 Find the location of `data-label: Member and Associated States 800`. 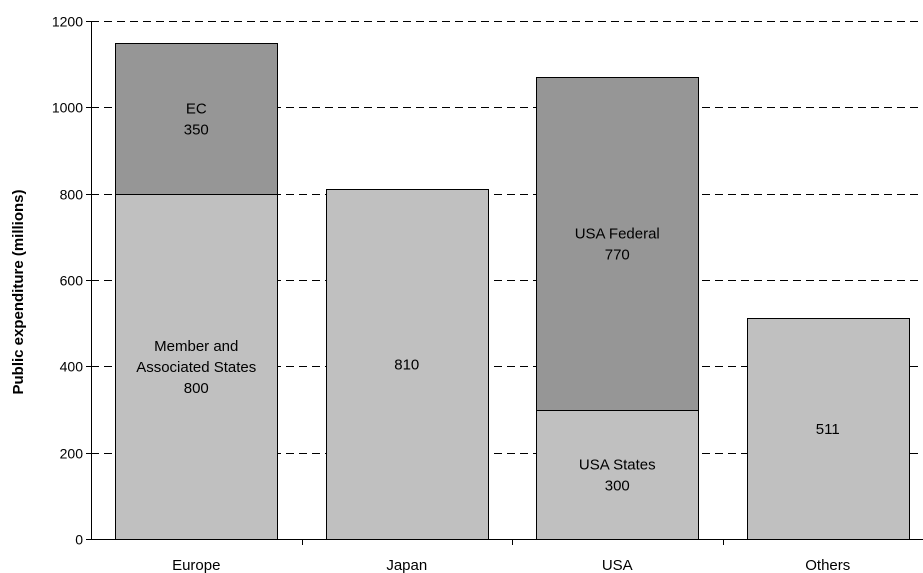

data-label: Member and Associated States 800 is located at coordinates (196, 367).